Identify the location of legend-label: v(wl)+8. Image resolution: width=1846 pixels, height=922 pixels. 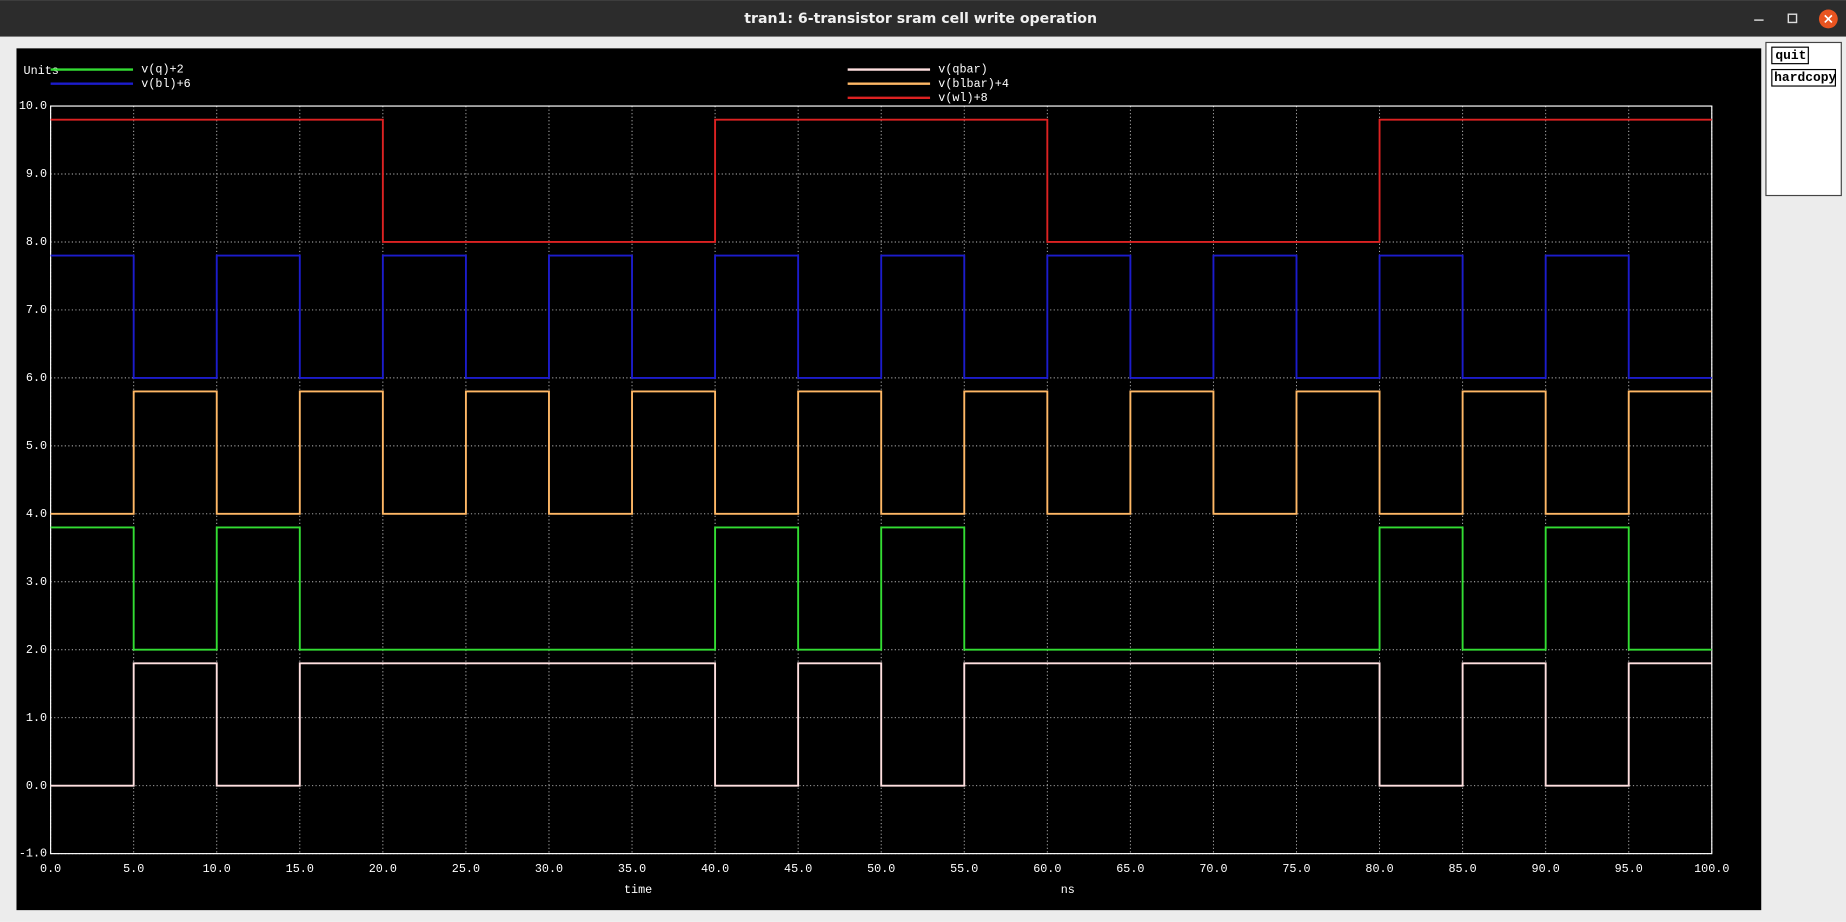
(962, 98).